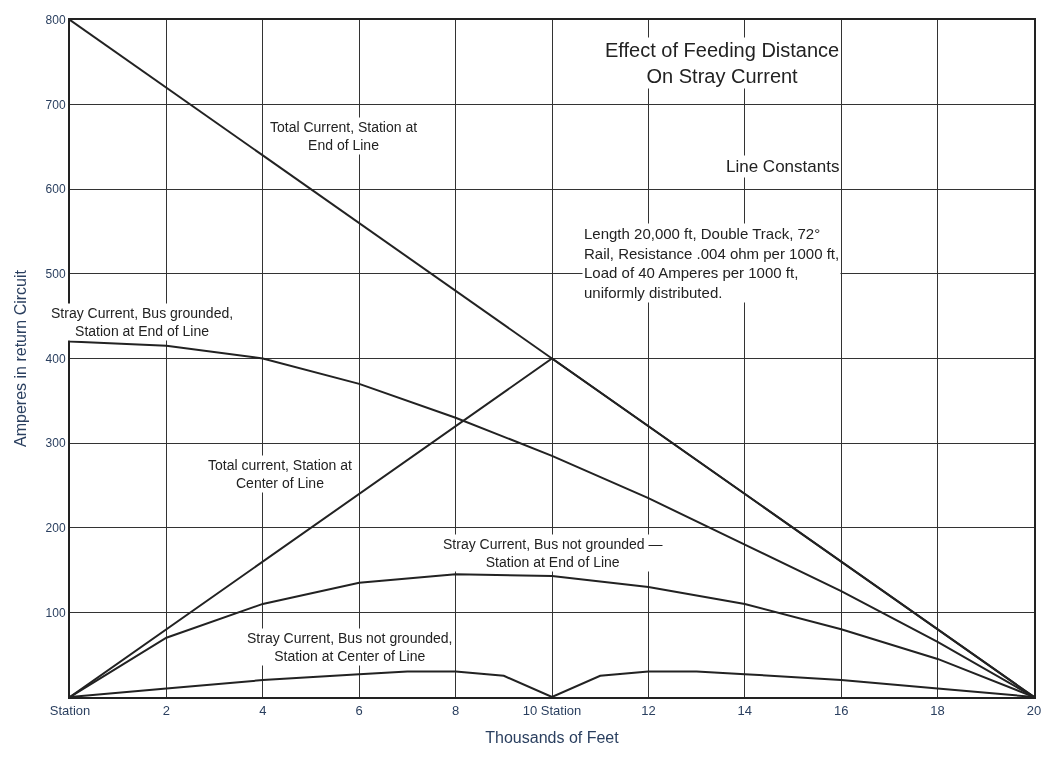 This screenshot has width=1064, height=767. What do you see at coordinates (70, 710) in the screenshot?
I see `x-tick-label: Station` at bounding box center [70, 710].